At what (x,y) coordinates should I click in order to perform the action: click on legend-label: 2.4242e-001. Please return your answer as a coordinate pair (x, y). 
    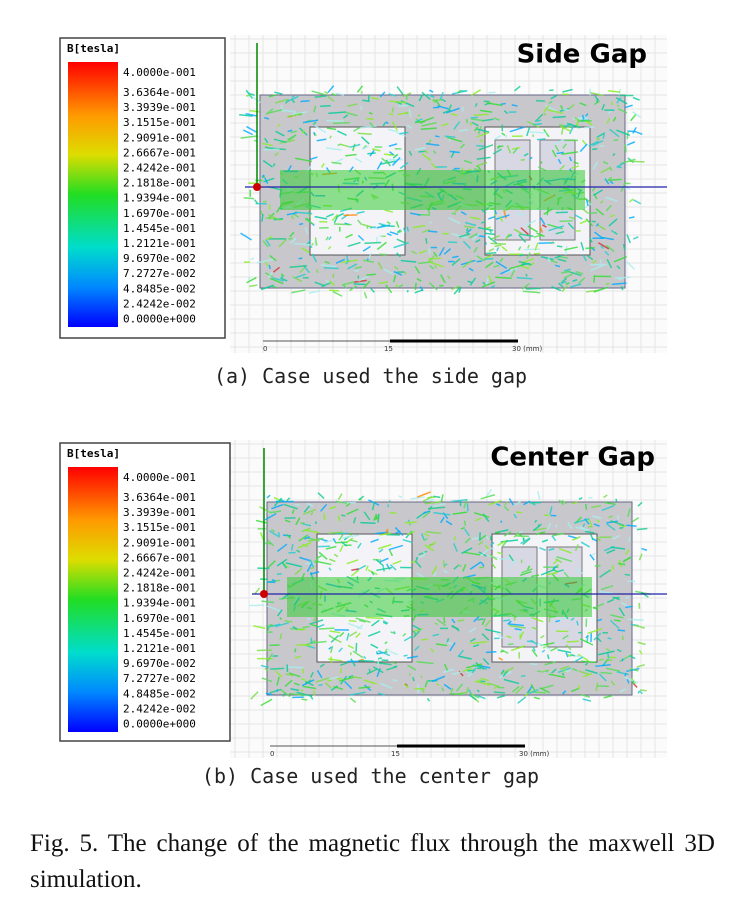
    Looking at the image, I should click on (159, 168).